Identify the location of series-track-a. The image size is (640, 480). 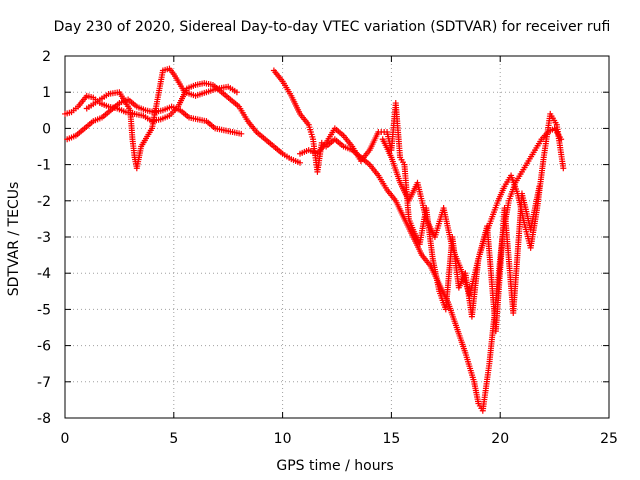
(183, 123).